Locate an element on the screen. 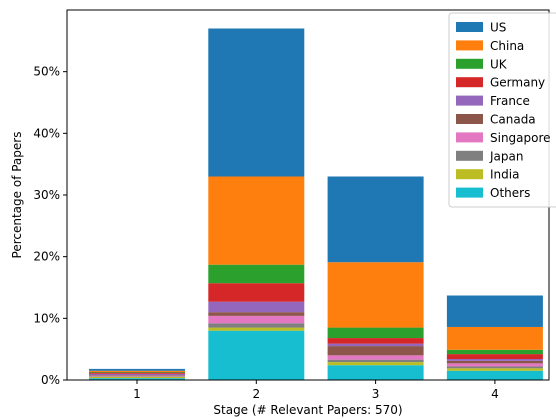  bar-segment-stage-4-france is located at coordinates (494, 360).